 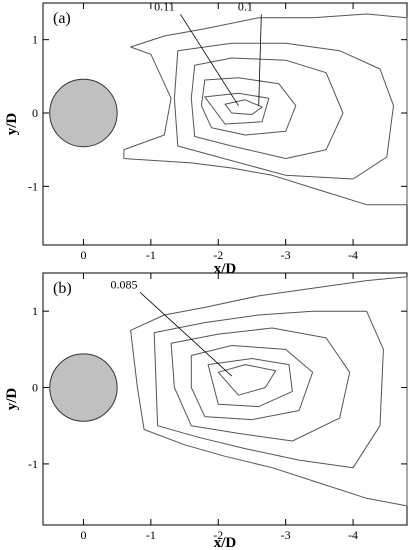 What do you see at coordinates (164, 6) in the screenshot?
I see `annotation-label: 0.11` at bounding box center [164, 6].